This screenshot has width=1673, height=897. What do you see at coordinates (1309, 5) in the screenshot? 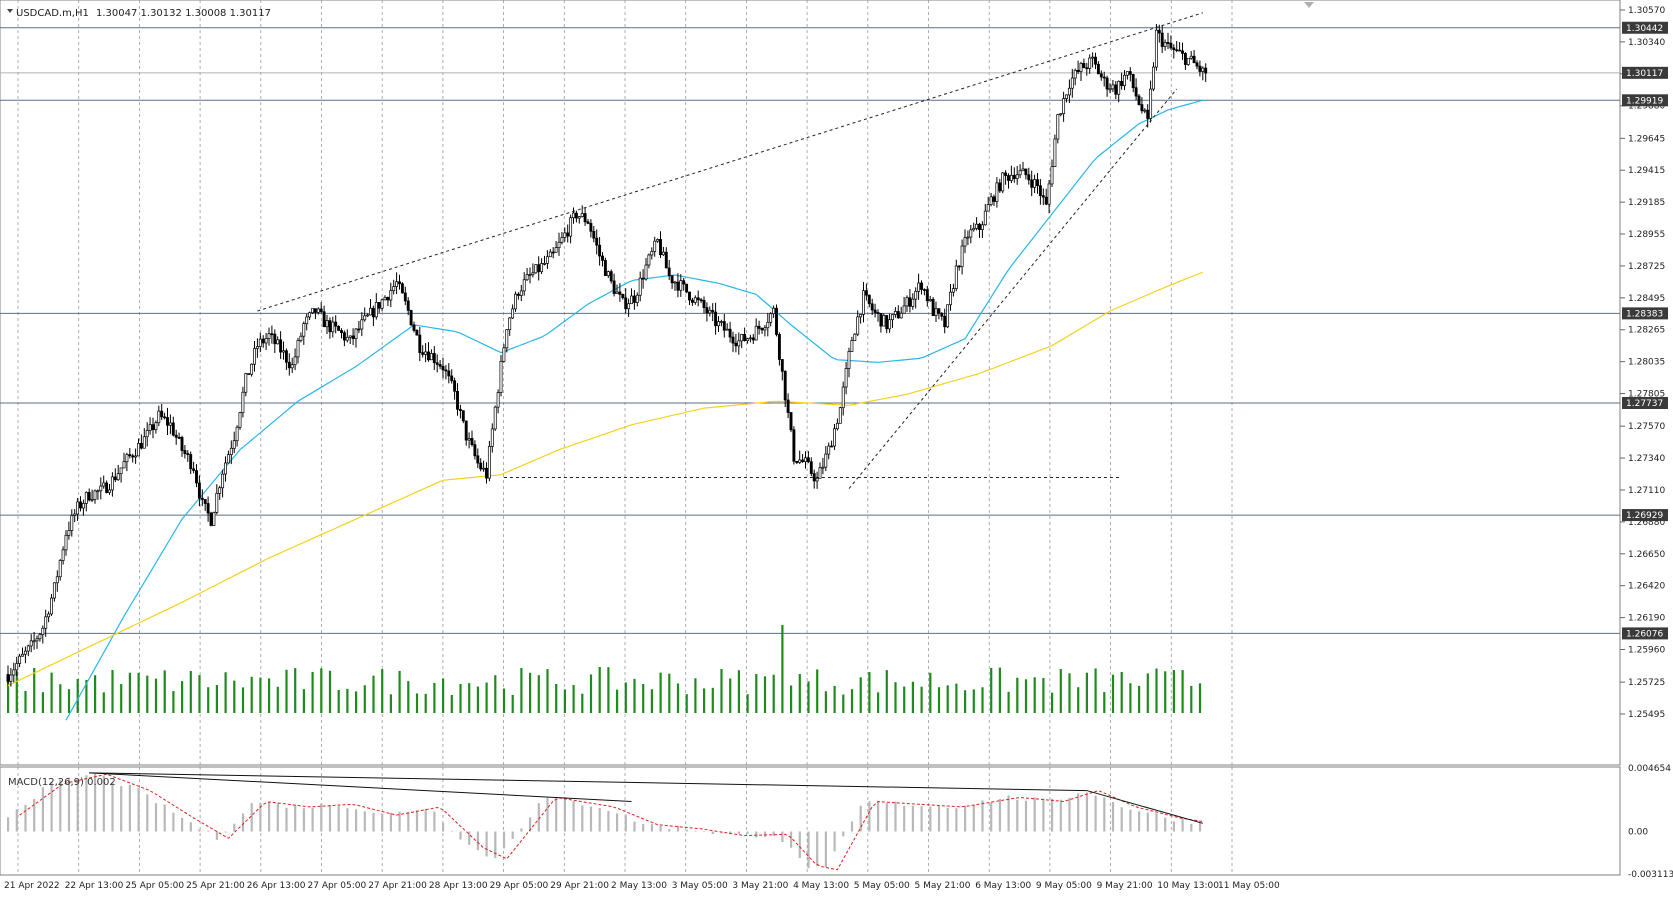
I see `chart-shift-icon` at bounding box center [1309, 5].